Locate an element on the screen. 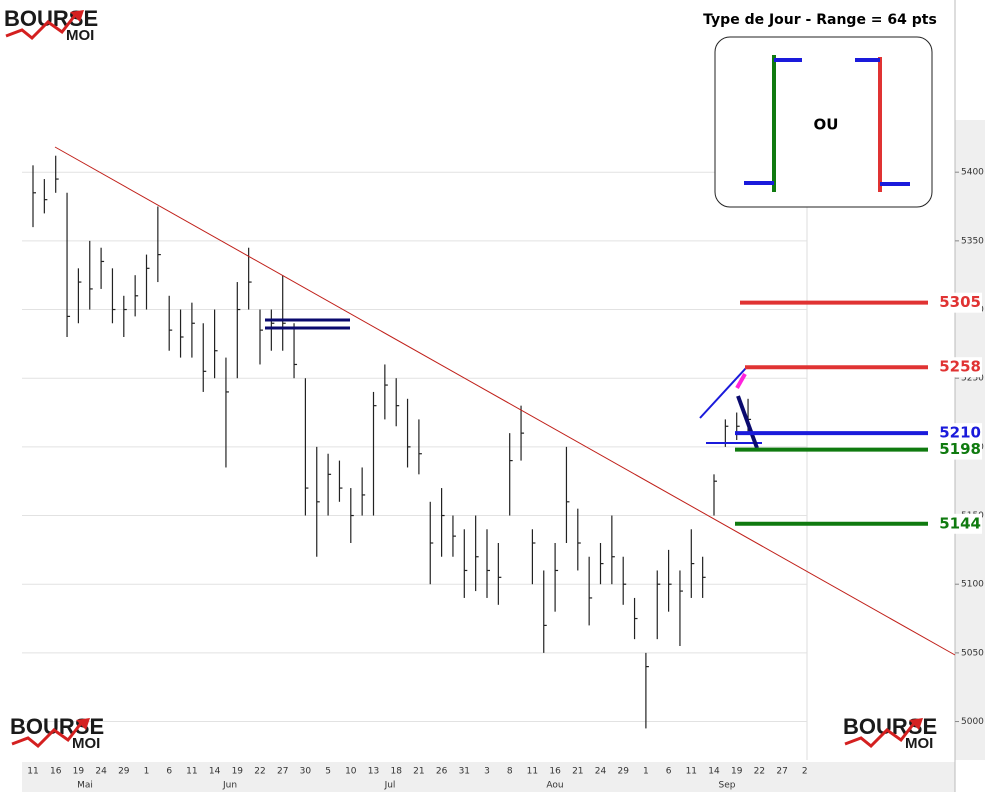 This screenshot has height=800, width=998. month-label: Mai is located at coordinates (85, 786).